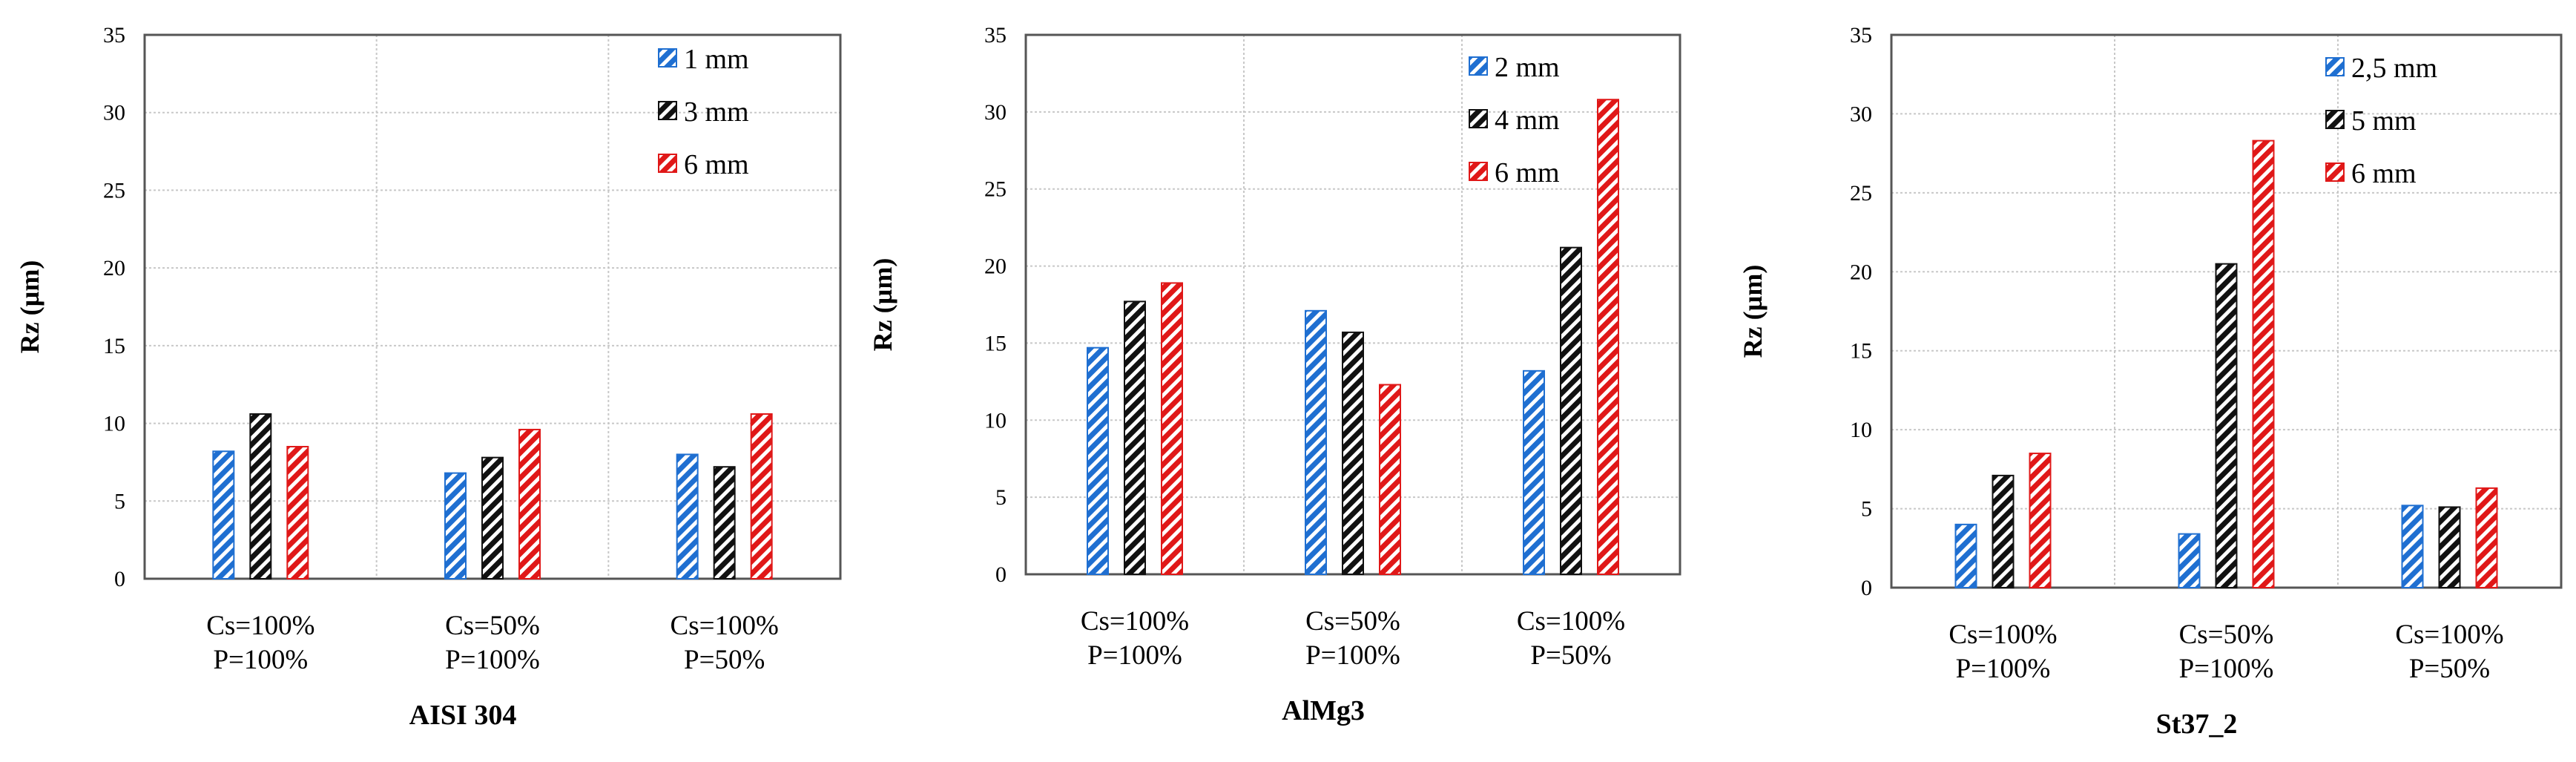 This screenshot has width=2576, height=762. What do you see at coordinates (1316, 442) in the screenshot?
I see `bar-2-mm-cat2` at bounding box center [1316, 442].